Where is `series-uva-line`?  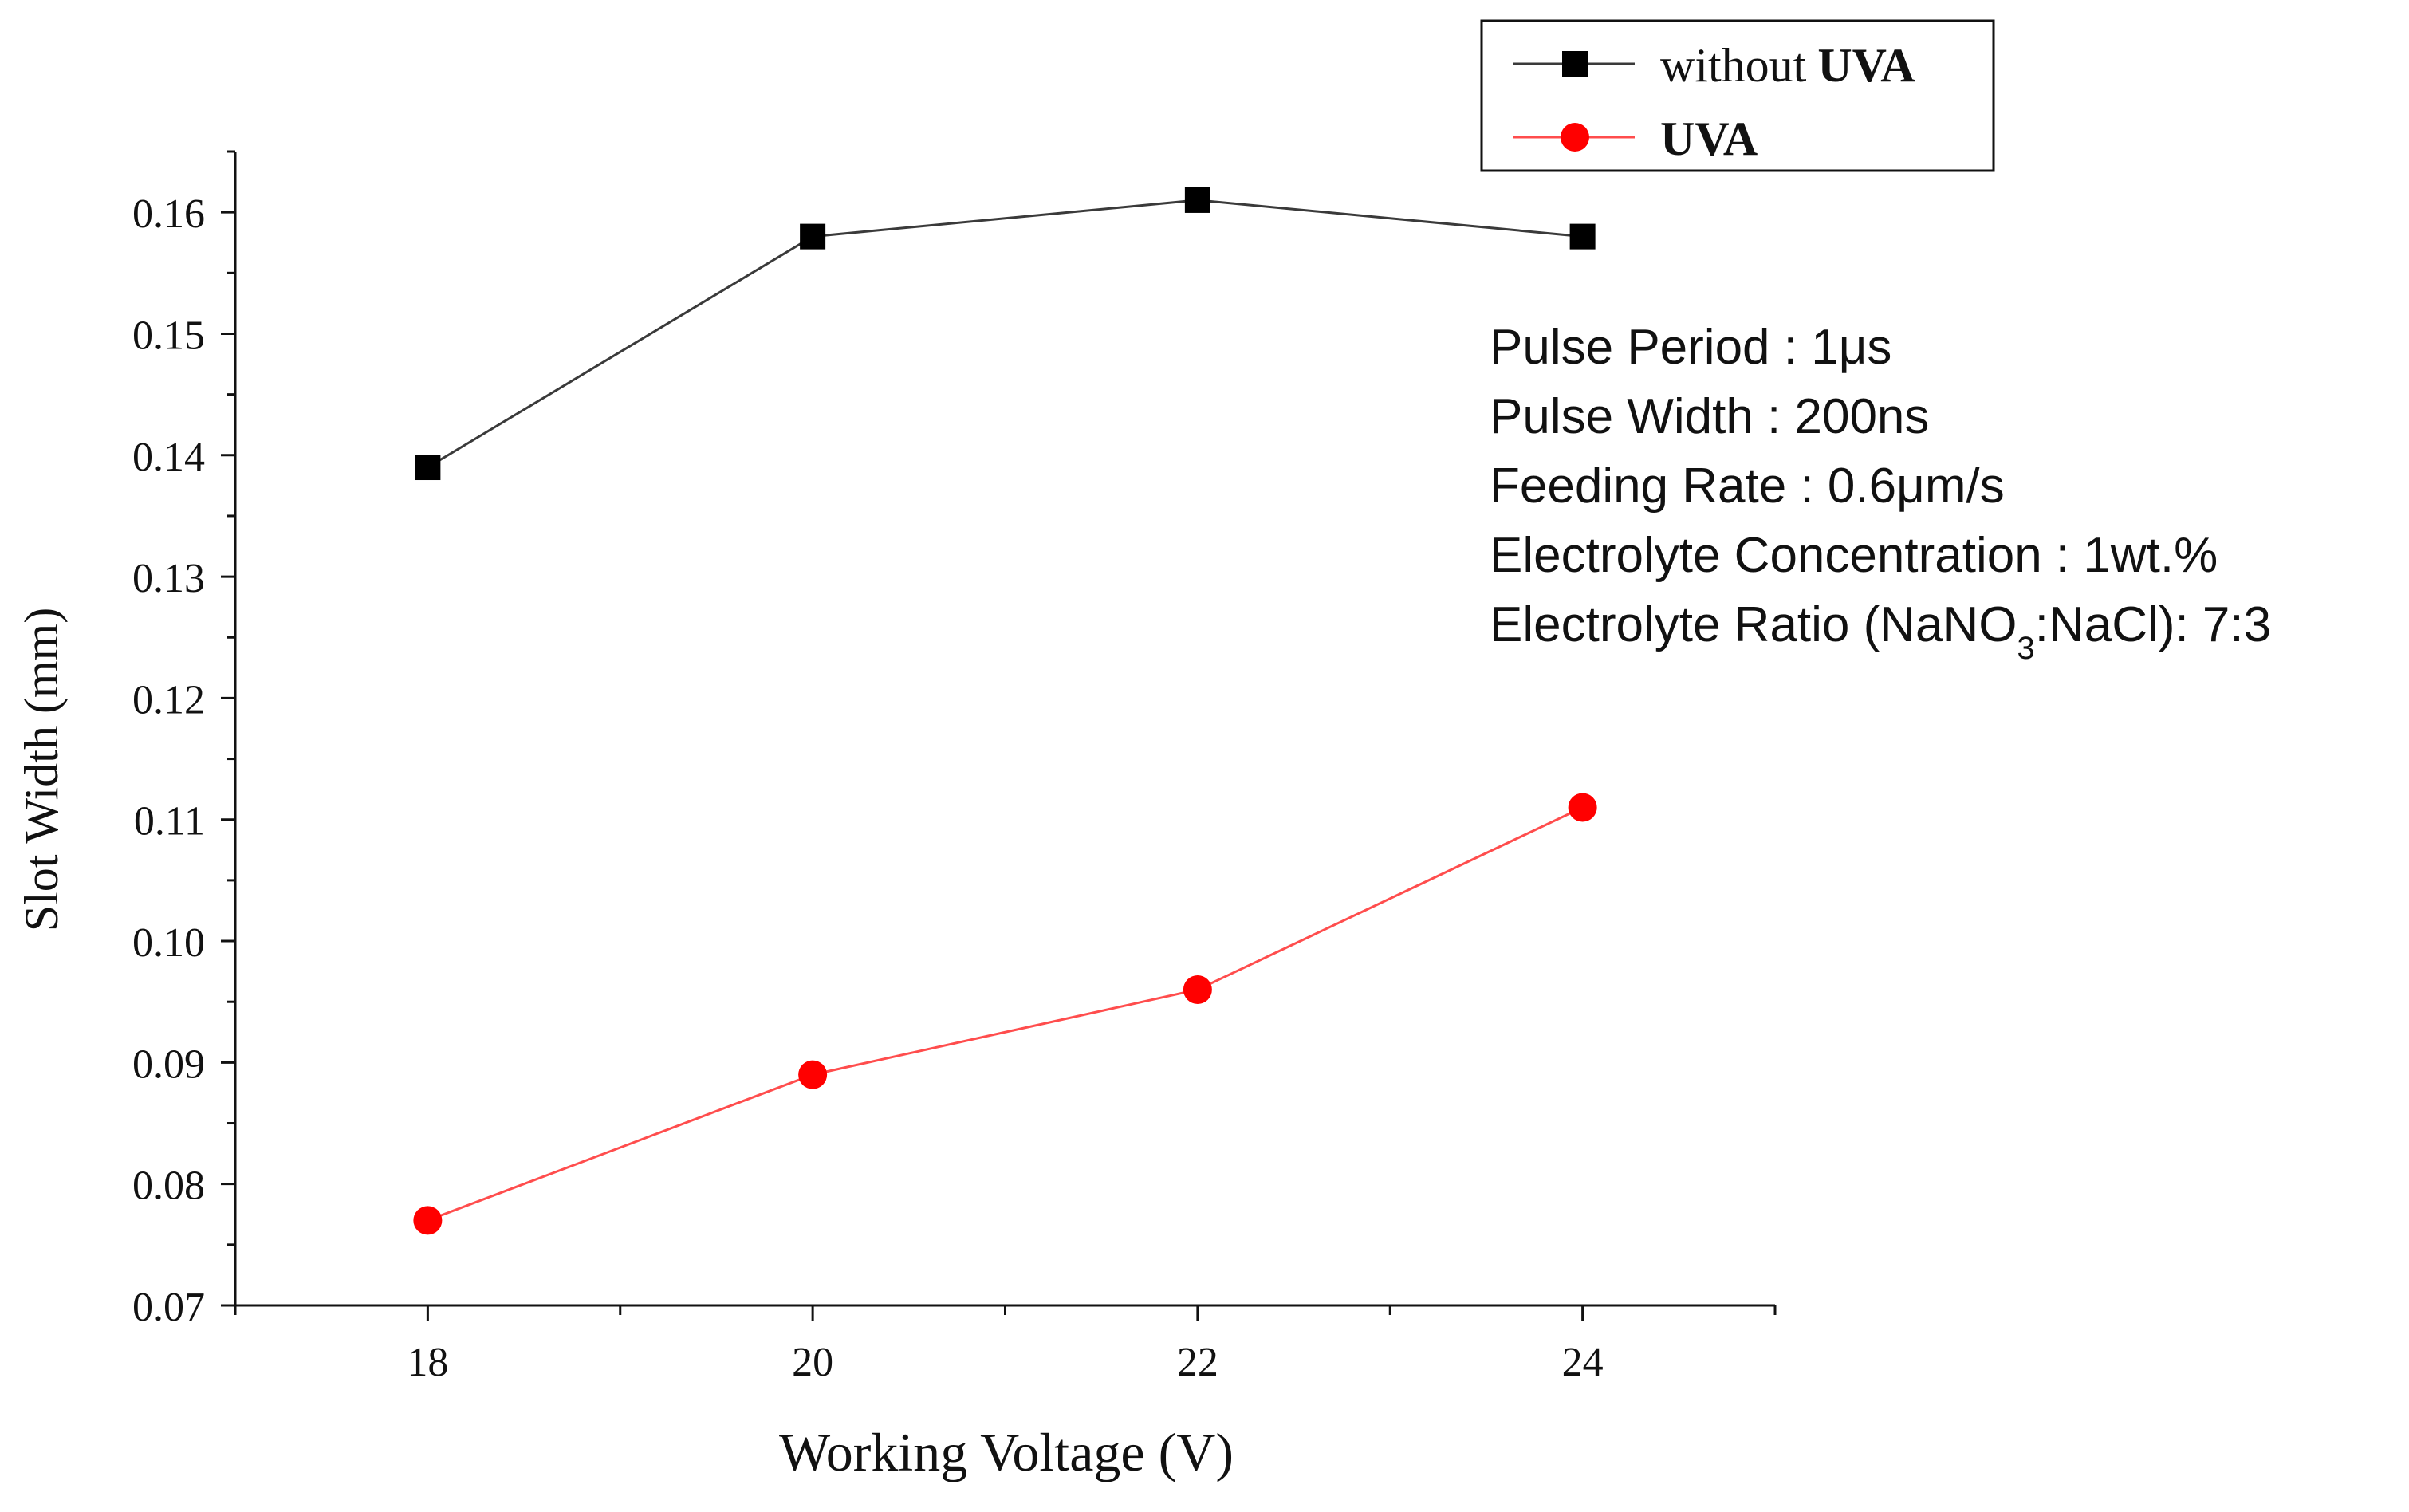 series-uva-line is located at coordinates (1005, 1014).